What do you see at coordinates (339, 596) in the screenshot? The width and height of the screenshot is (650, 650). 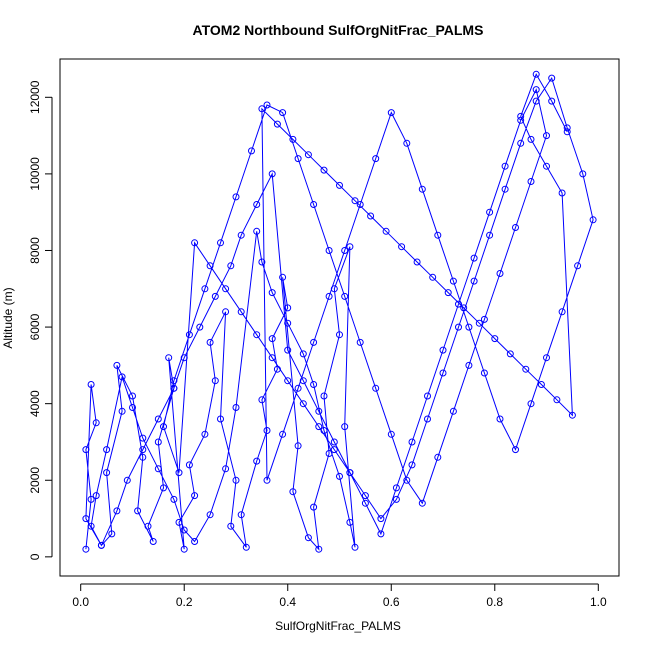 I see `x-axis: 0.0 0.2 0.4 0.6 0.8 1.0` at bounding box center [339, 596].